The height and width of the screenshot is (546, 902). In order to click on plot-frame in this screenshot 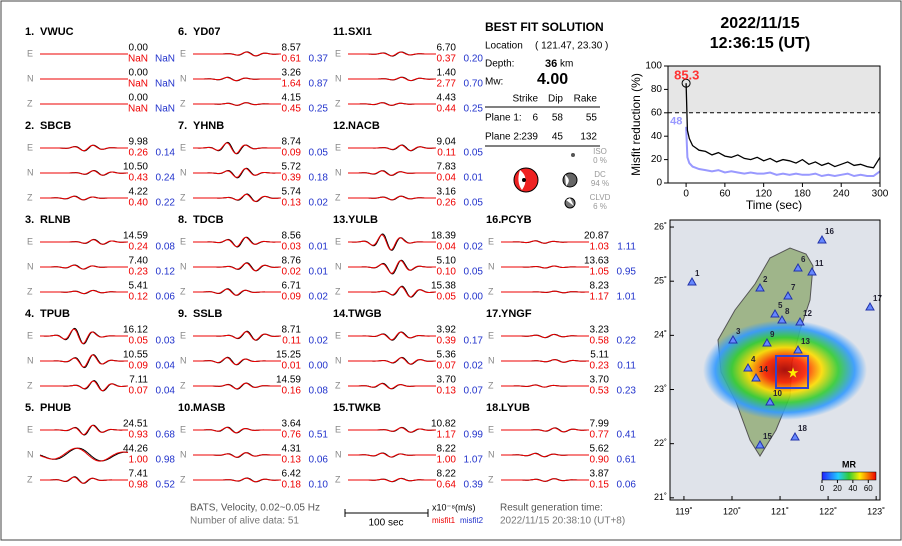, I will do `click(774, 124)`.